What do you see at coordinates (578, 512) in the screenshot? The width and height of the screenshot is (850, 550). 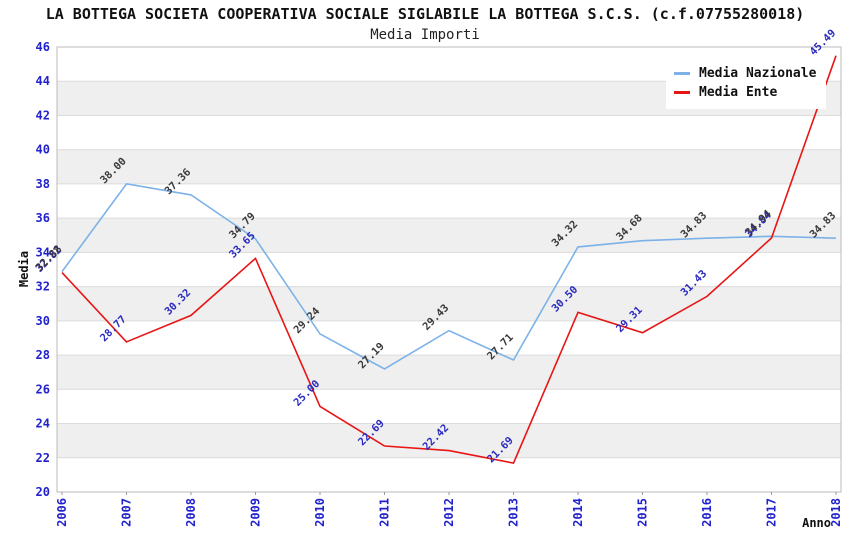 I see `x-tick-label: 2014` at bounding box center [578, 512].